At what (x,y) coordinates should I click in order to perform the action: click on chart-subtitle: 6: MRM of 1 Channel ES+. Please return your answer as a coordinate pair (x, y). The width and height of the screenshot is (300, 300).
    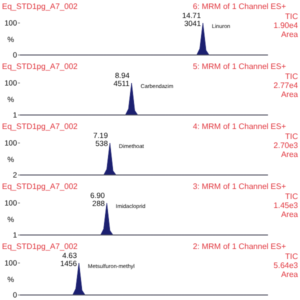
    Looking at the image, I should click on (239, 6).